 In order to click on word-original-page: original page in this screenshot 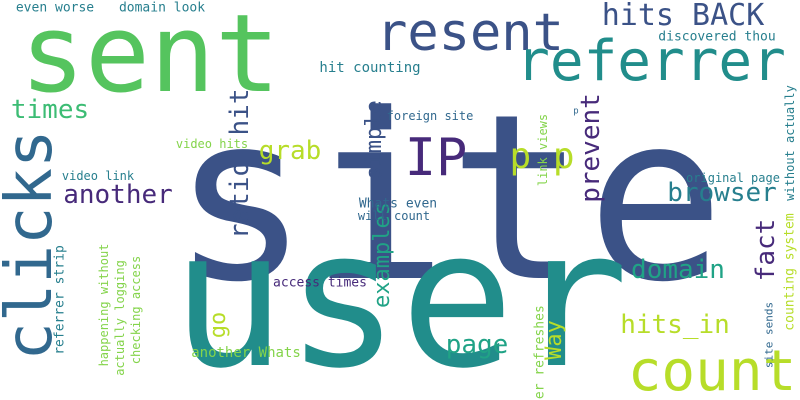, I will do `click(733, 178)`.